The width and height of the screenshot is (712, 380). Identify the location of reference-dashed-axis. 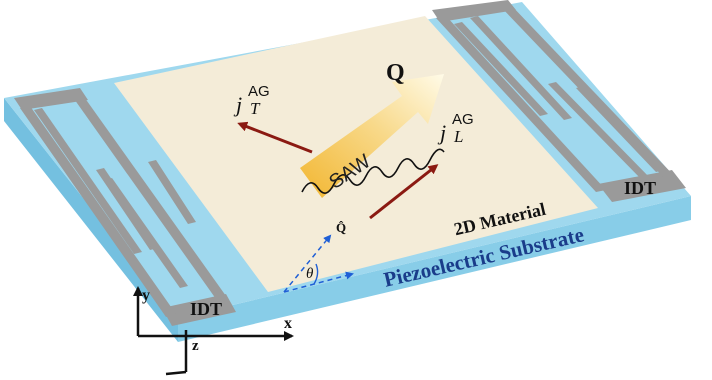
(318, 282).